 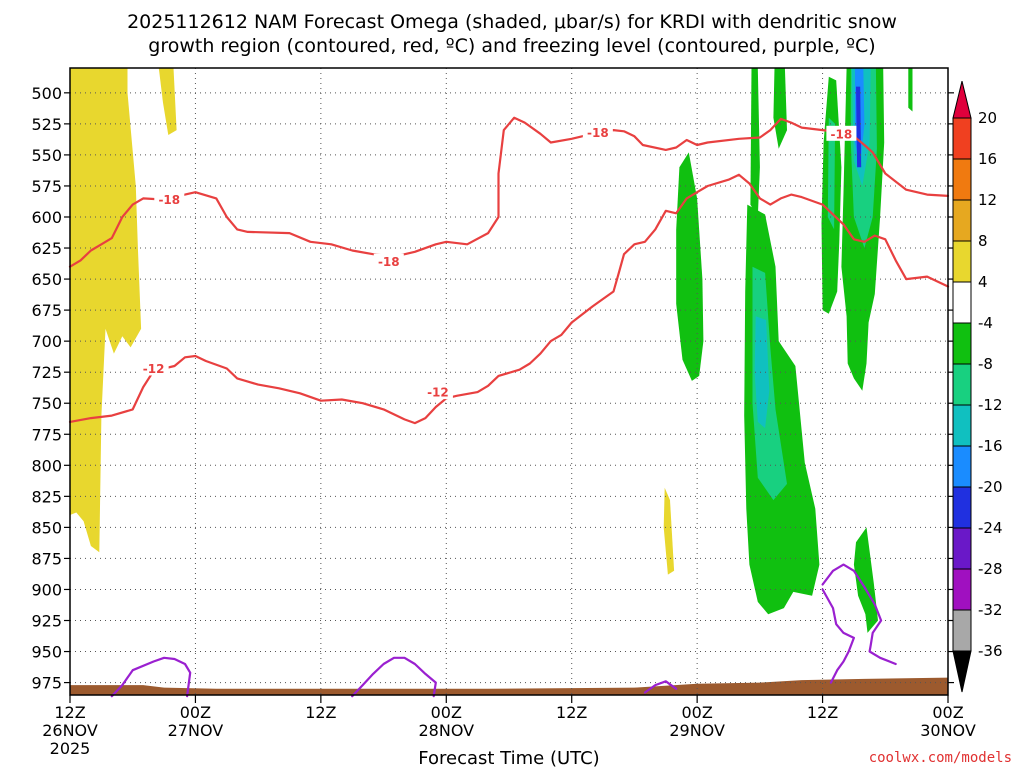 I want to click on x-tick-label-mid: 28NOV, so click(x=446, y=730).